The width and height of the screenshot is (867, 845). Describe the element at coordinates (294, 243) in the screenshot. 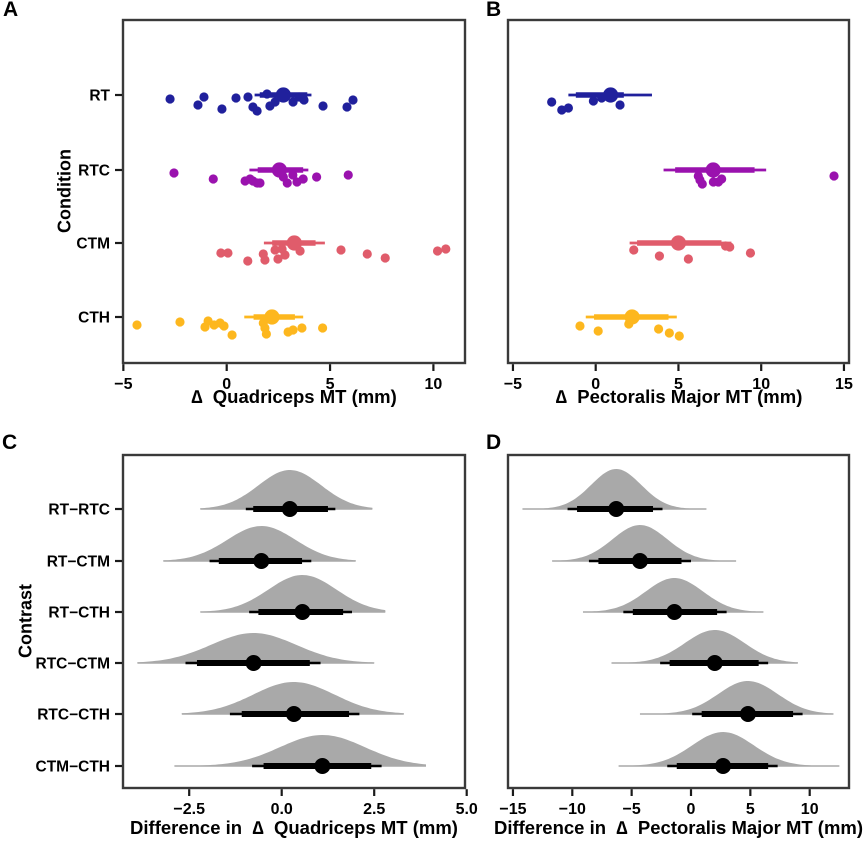

I see `mean-point-CTM` at that location.